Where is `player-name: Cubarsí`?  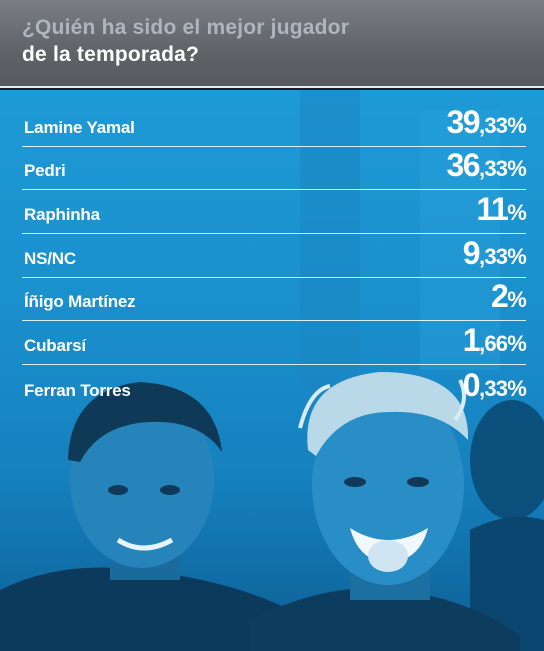 player-name: Cubarsí is located at coordinates (55, 346).